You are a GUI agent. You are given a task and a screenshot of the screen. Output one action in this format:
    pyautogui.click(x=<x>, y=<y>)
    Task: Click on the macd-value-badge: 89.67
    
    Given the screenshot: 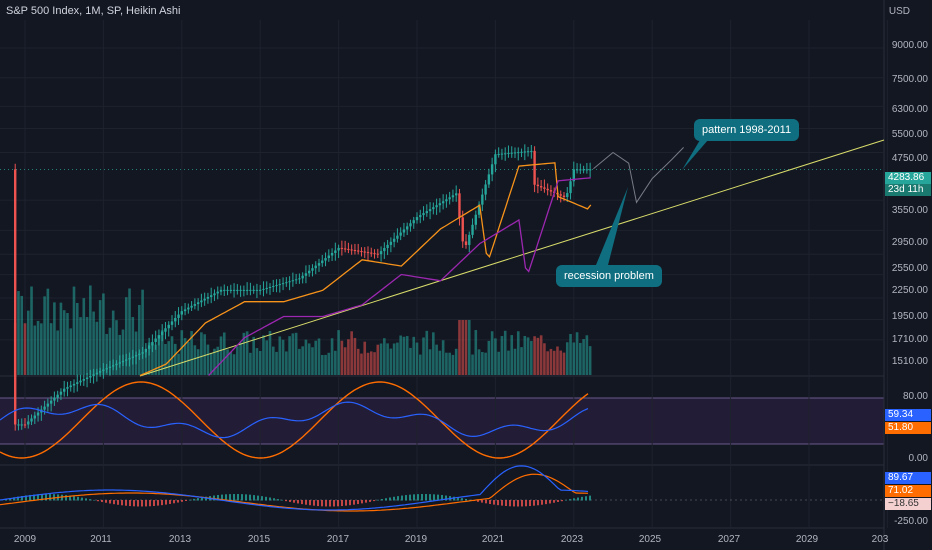 What is the action you would take?
    pyautogui.click(x=908, y=478)
    